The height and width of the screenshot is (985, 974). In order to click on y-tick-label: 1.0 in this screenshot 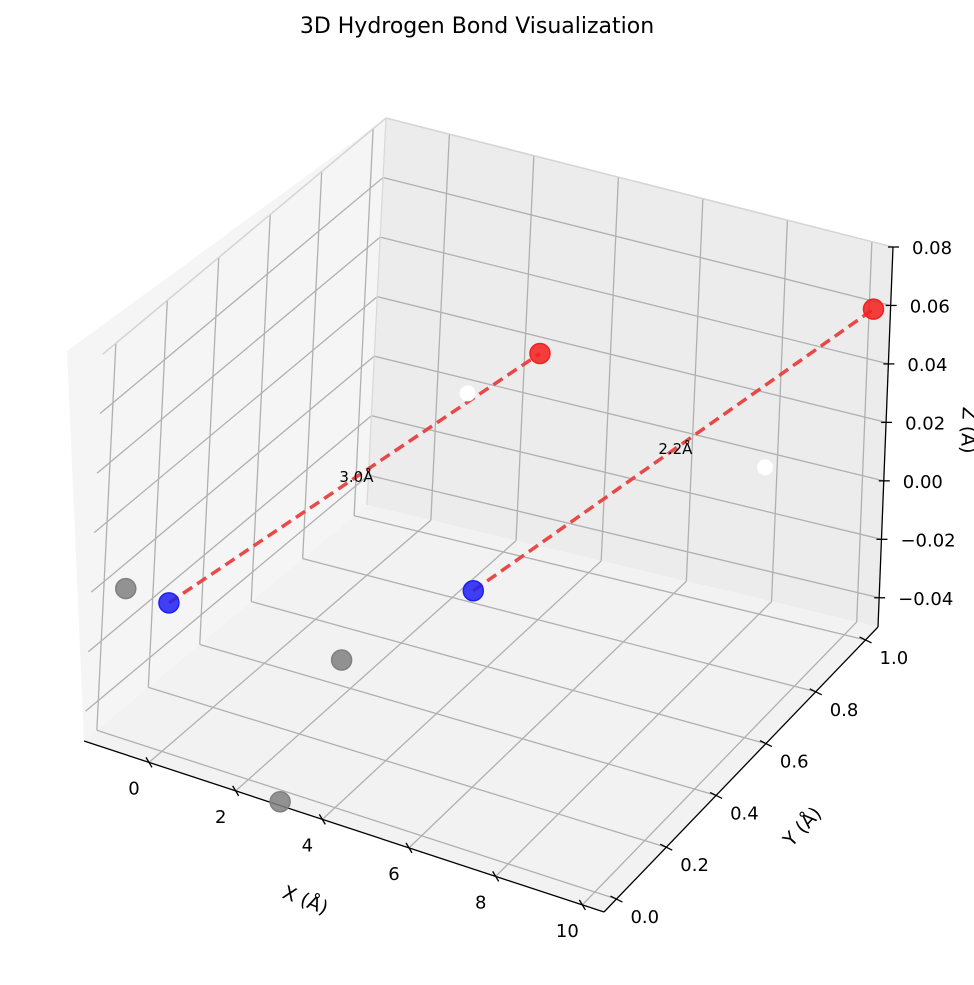, I will do `click(894, 658)`.